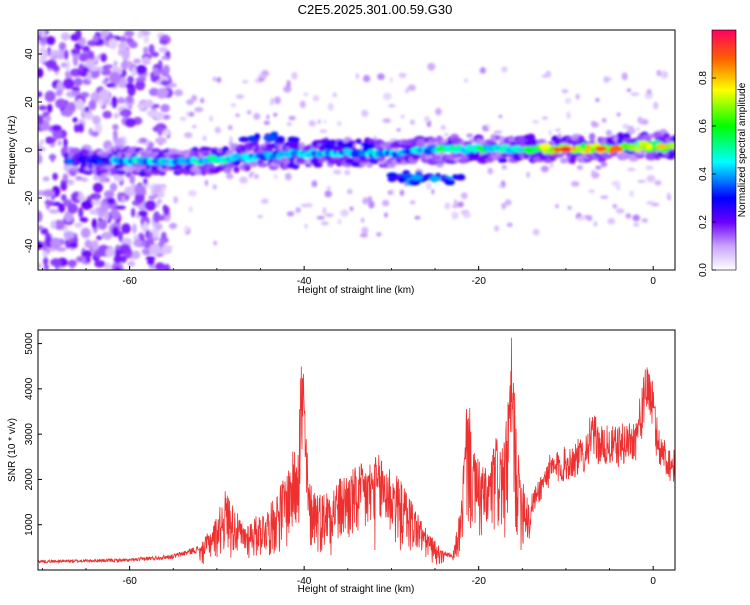  I want to click on snr-x-ticks: -60 -40 -20 0, so click(348, 576).